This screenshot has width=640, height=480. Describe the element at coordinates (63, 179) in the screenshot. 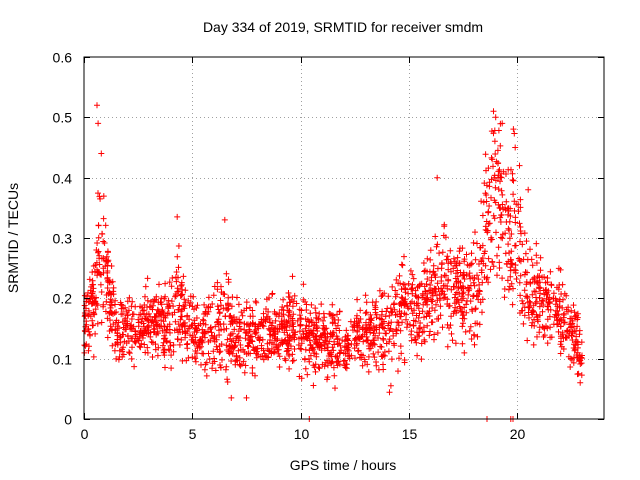

I see `y-tick-label: 0.4` at that location.